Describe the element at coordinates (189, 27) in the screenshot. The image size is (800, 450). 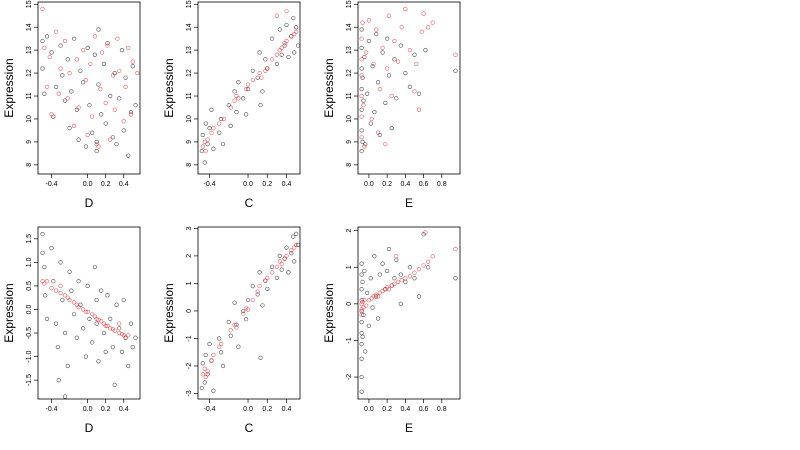
I see `y-tick-label: 14` at that location.